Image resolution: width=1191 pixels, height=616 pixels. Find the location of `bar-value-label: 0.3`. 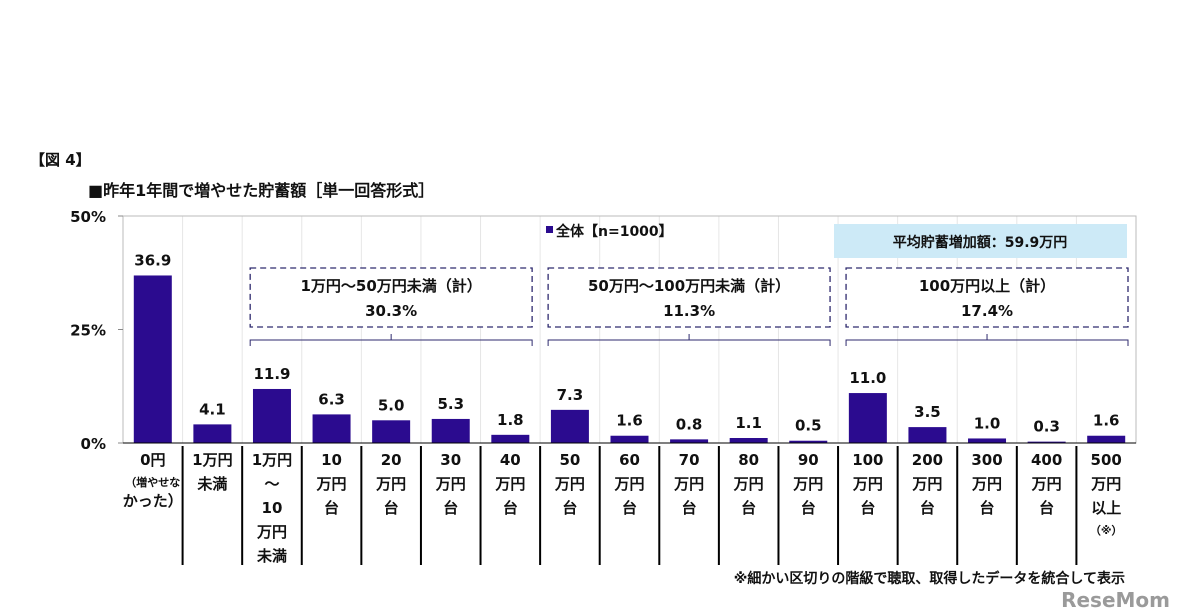

bar-value-label: 0.3 is located at coordinates (1046, 427).